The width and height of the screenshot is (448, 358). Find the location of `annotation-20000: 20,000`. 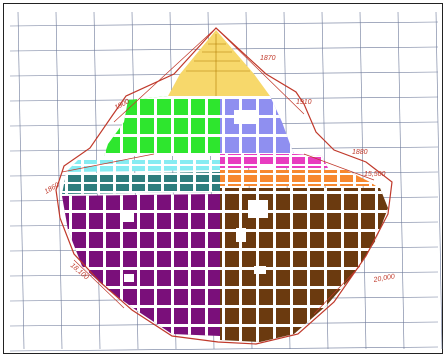

annotation-20000: 20,000 is located at coordinates (383, 278).